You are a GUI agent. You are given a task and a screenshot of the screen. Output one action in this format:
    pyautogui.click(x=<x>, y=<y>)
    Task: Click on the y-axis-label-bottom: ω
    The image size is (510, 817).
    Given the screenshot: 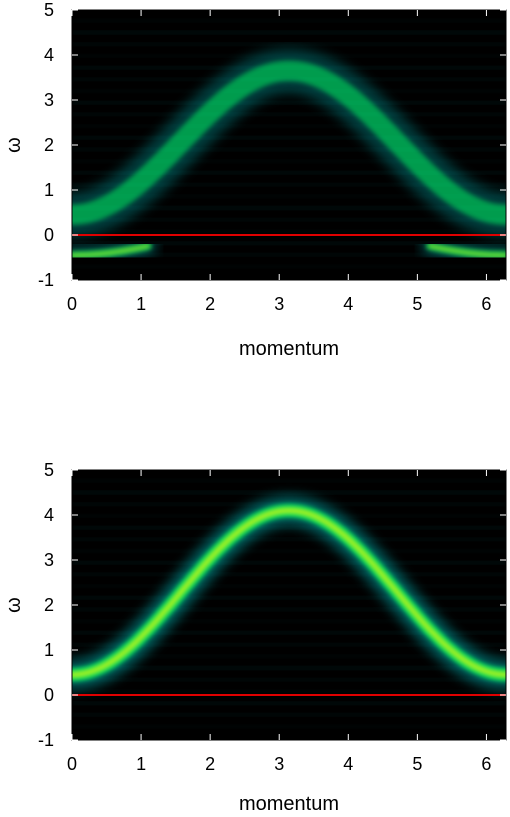 What is the action you would take?
    pyautogui.click(x=14, y=605)
    